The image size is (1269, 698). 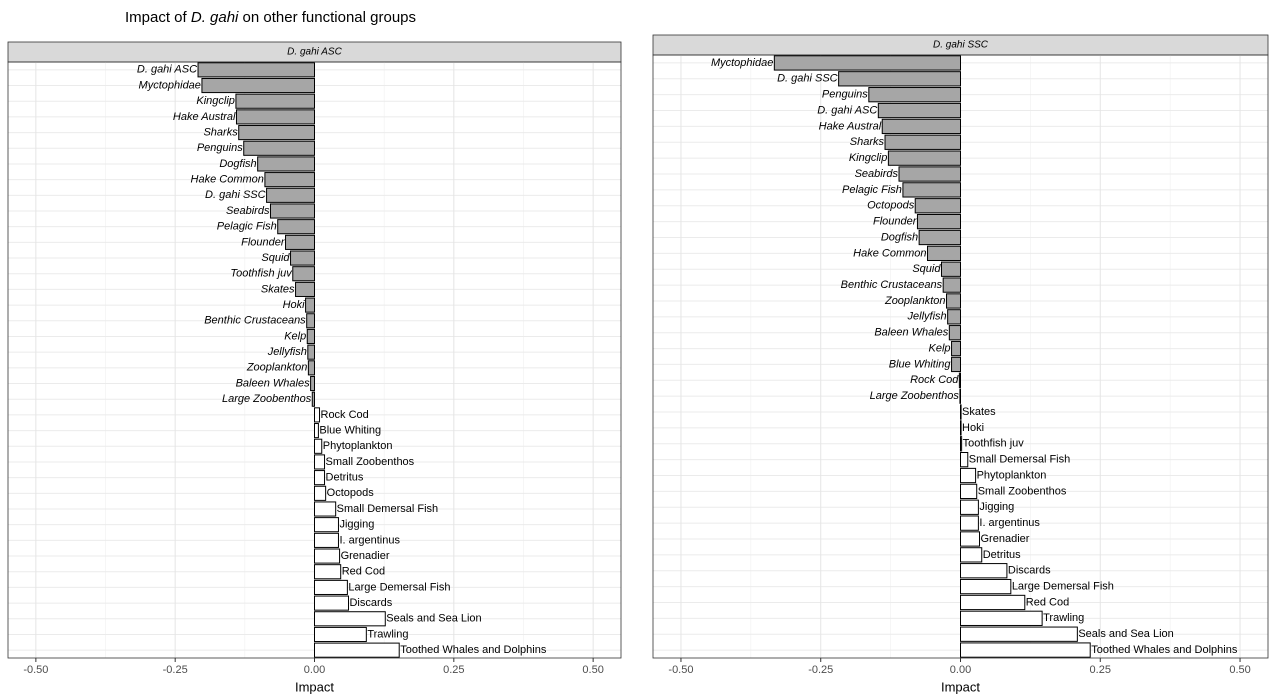 I want to click on bar-label: Grenadier, so click(x=365, y=556).